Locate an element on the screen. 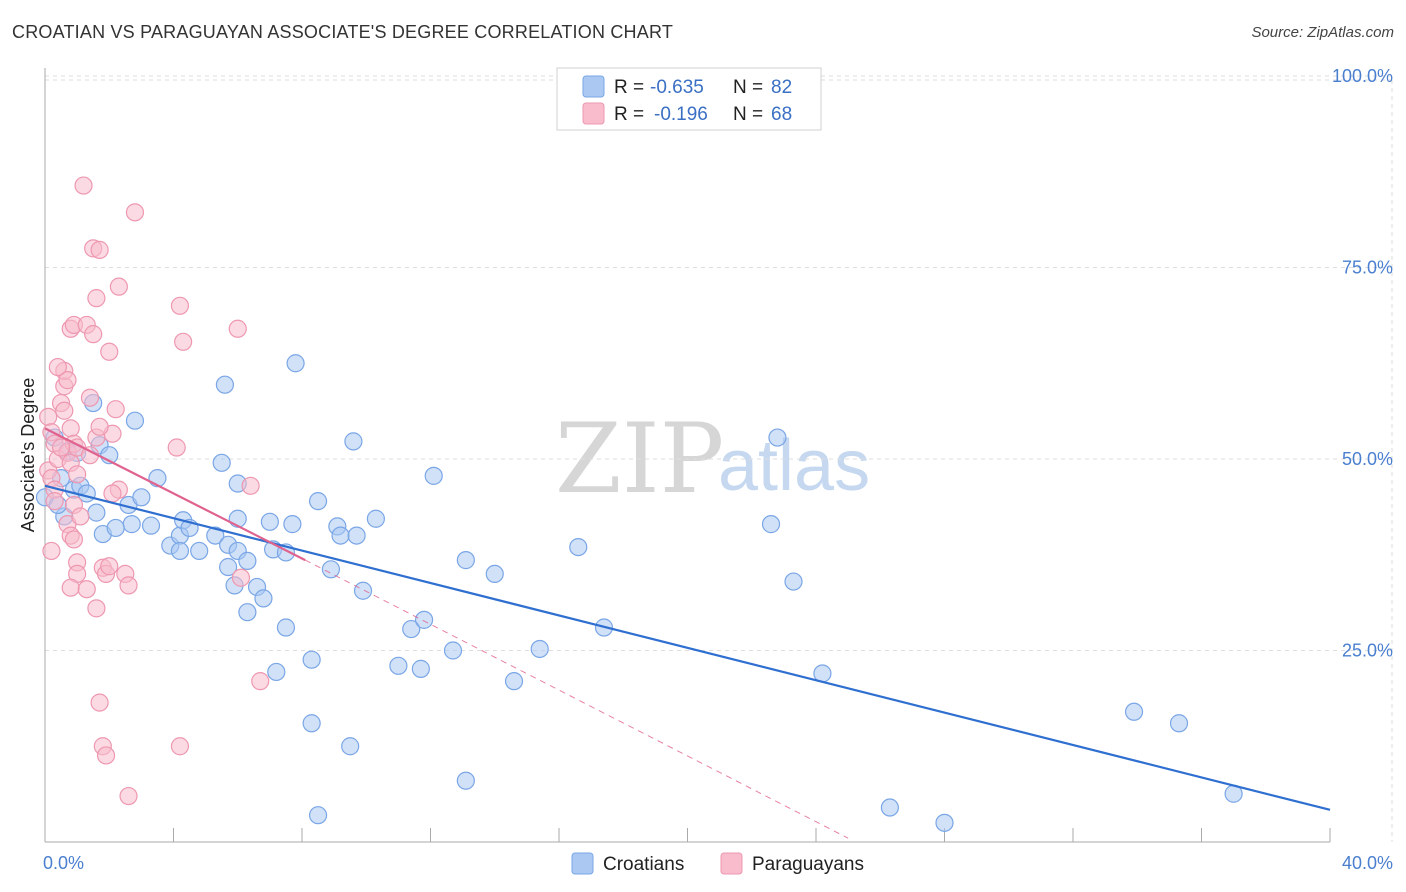 The image size is (1406, 892). bottom-legend: Croatians Paraguayans is located at coordinates (717, 863).